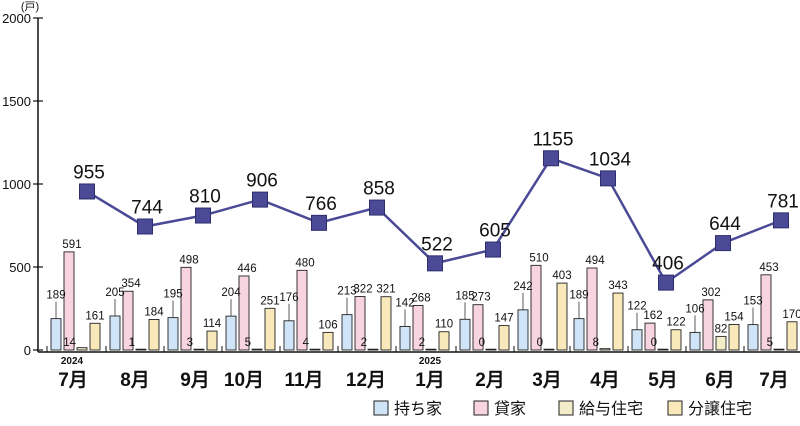  I want to click on bar-value-label: 321, so click(385, 290).